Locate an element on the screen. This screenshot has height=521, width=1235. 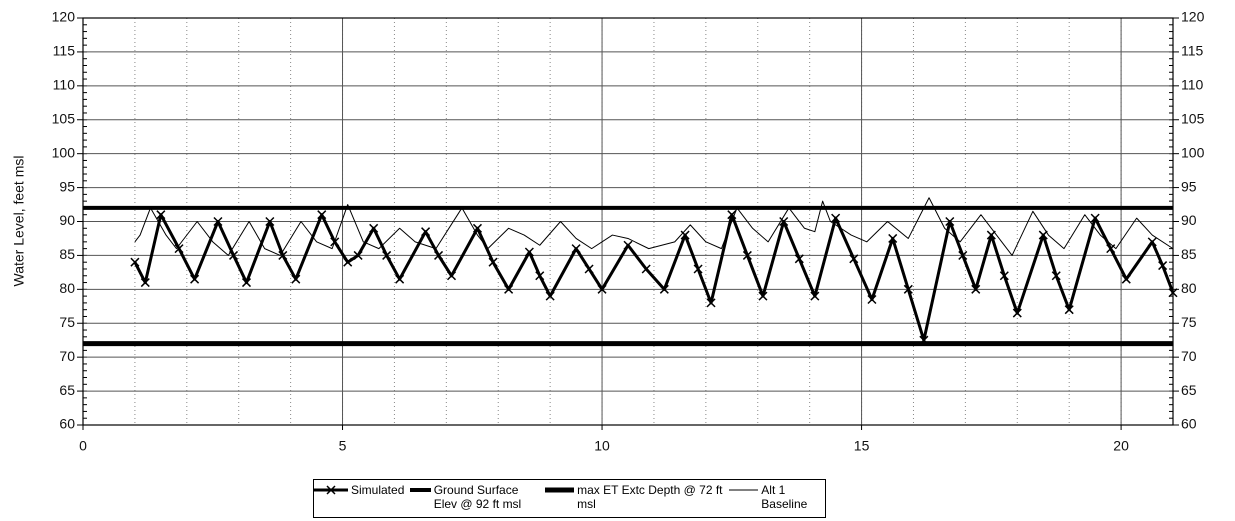
y-tick-label: 115 is located at coordinates (64, 51).